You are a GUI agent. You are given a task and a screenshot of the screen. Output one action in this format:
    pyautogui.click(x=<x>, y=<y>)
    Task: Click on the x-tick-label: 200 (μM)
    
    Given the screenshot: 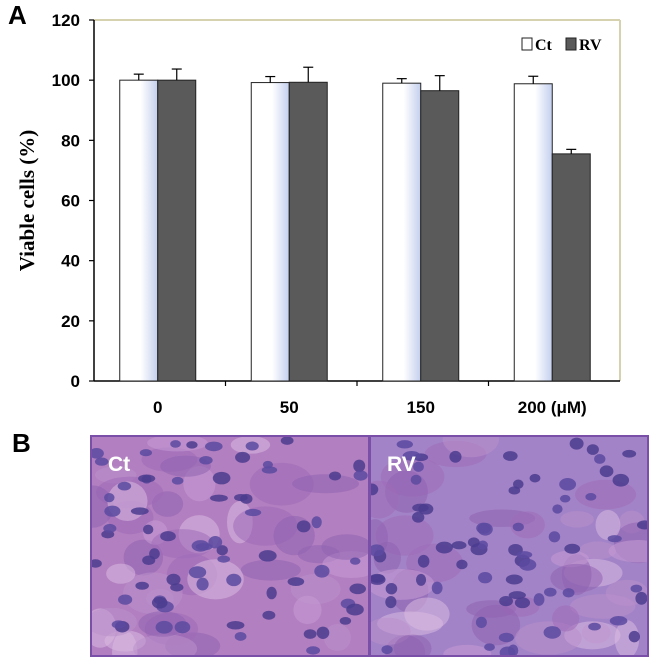 What is the action you would take?
    pyautogui.click(x=552, y=407)
    